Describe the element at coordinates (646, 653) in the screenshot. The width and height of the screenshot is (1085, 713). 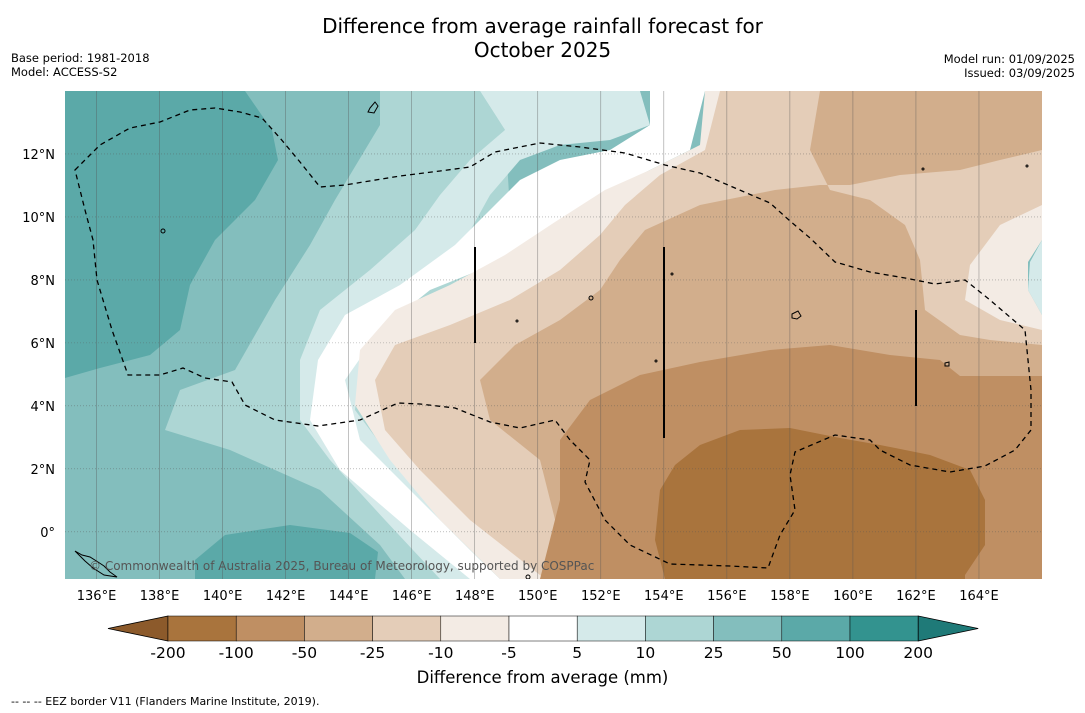
I see `colorbar-level-label: 10` at that location.